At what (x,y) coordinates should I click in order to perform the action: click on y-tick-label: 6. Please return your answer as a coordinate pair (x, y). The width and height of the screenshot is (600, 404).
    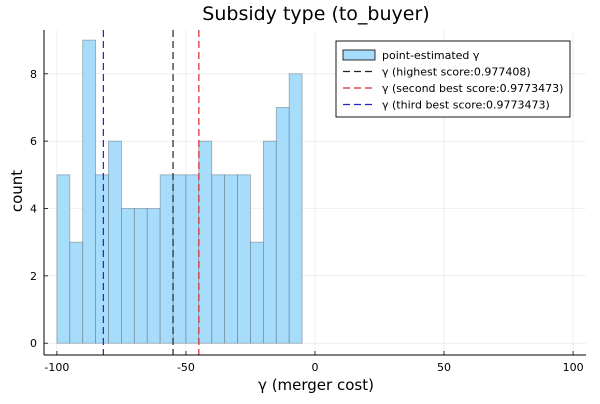
    Looking at the image, I should click on (33, 141).